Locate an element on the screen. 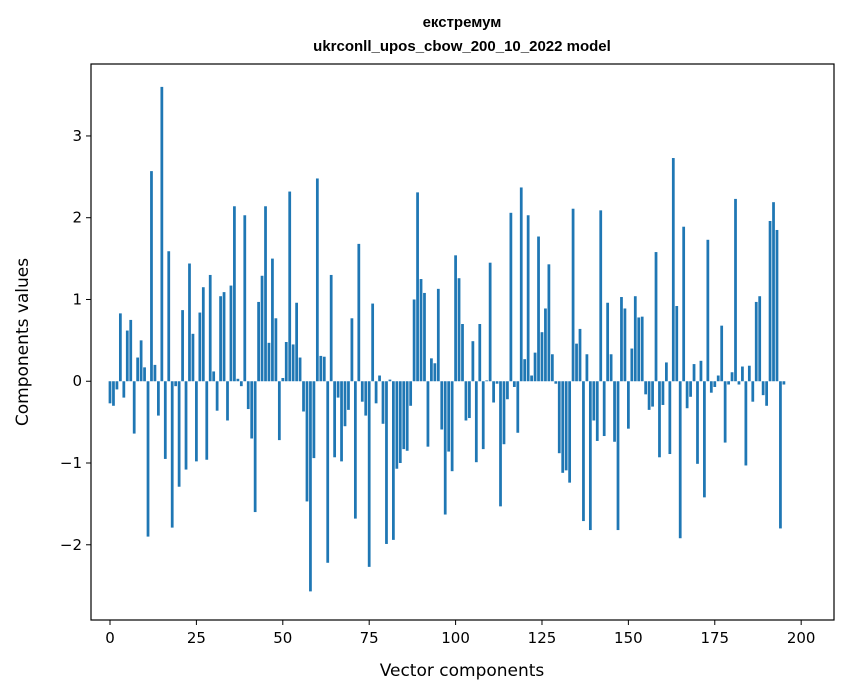 The image size is (847, 696). x-tick-label: 150 is located at coordinates (628, 638).